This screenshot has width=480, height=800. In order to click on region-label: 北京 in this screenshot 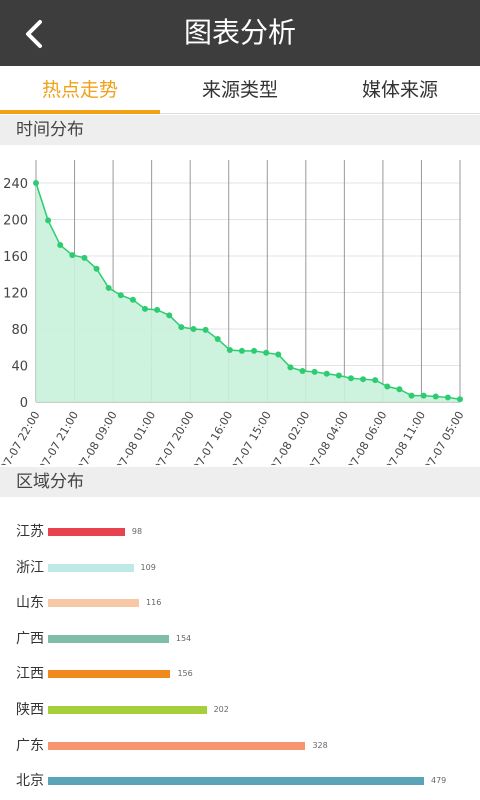, I will do `click(30, 781)`.